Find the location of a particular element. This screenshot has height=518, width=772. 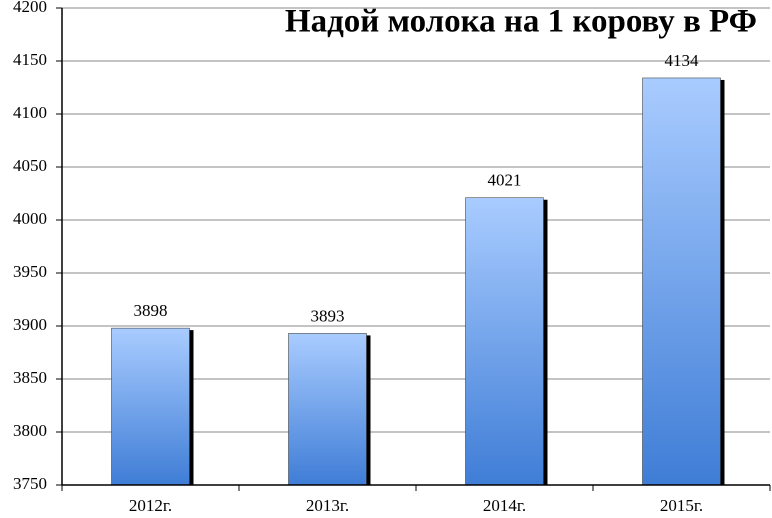

x-tick-label: 2015г. is located at coordinates (681, 505).